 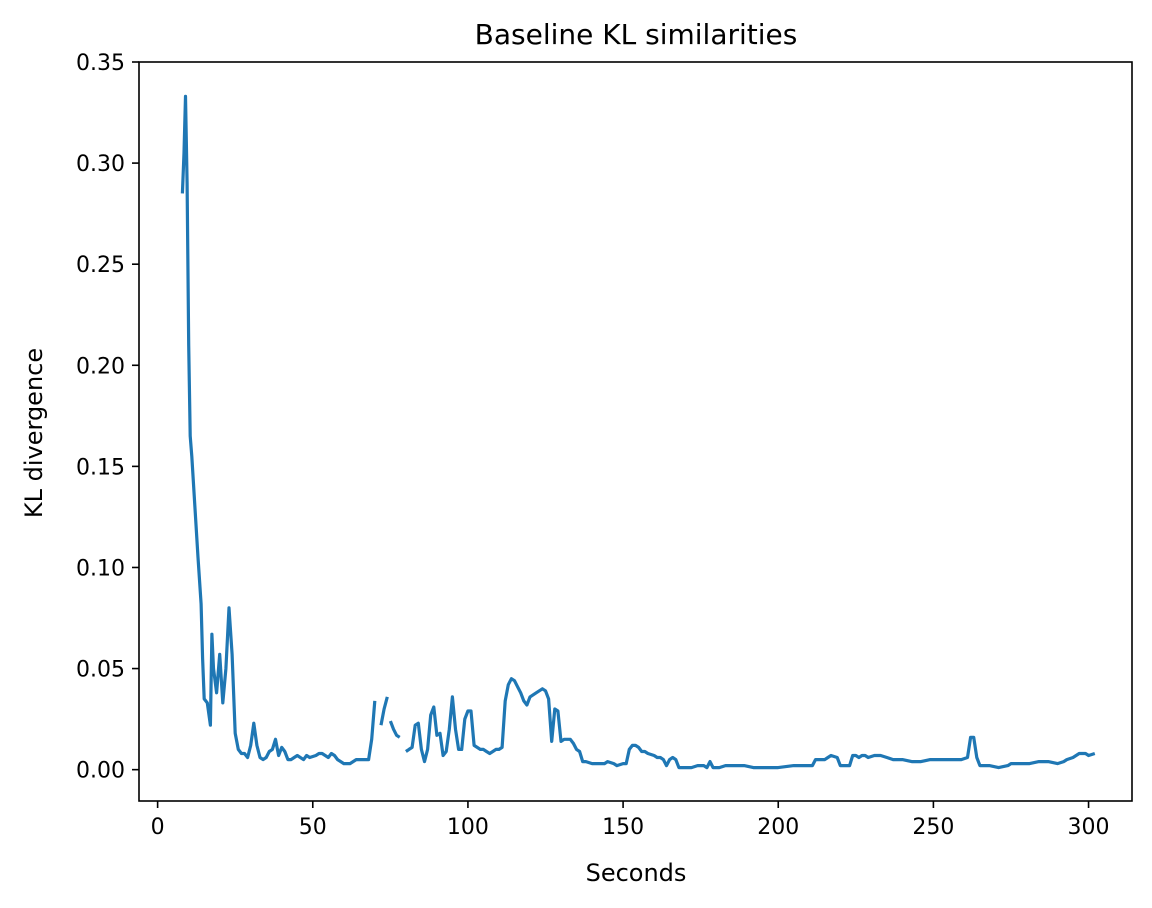 What do you see at coordinates (100, 467) in the screenshot?
I see `y-tick-label: 0.15` at bounding box center [100, 467].